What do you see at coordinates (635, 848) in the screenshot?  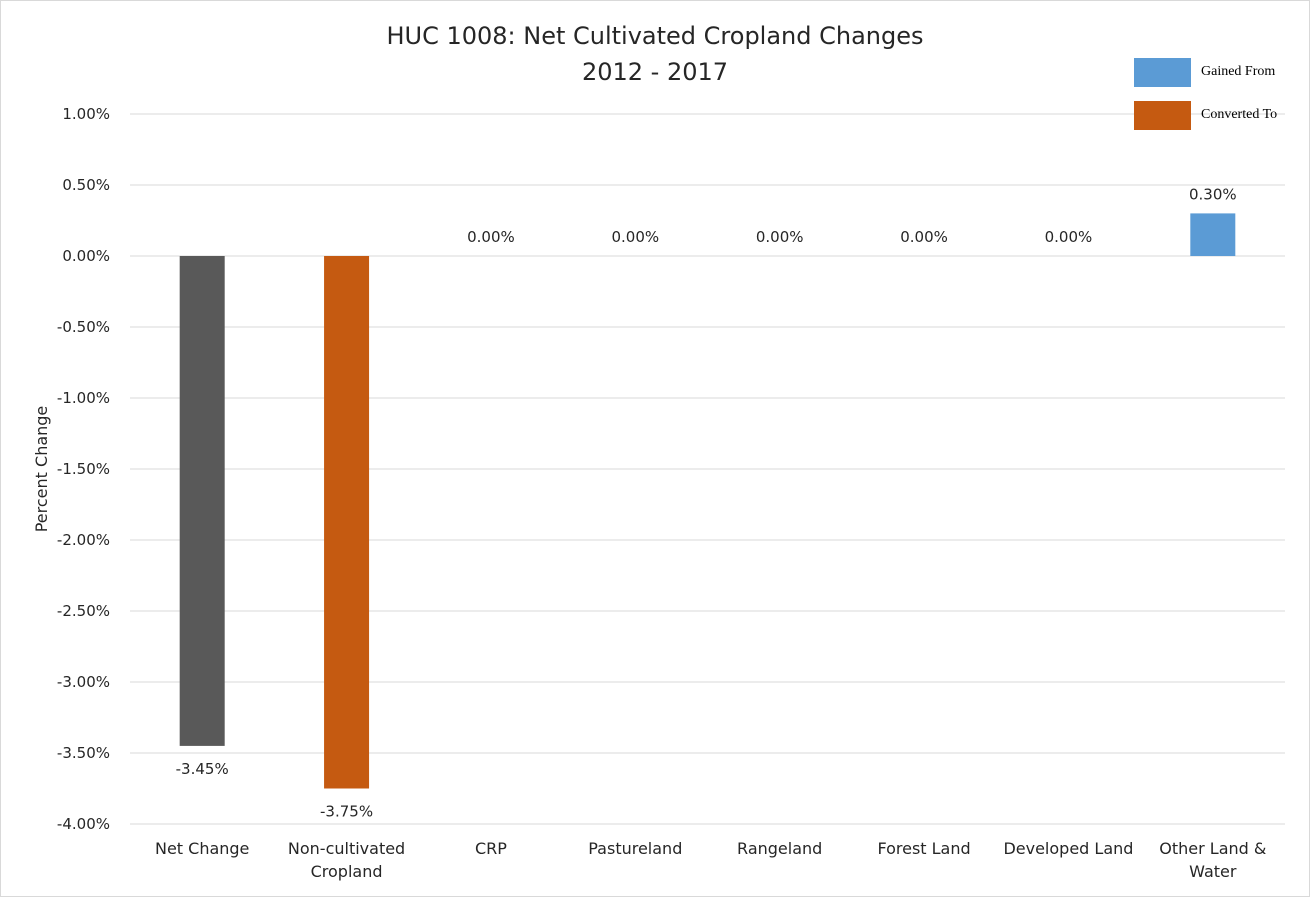 I see `x-category-label: Pastureland` at bounding box center [635, 848].